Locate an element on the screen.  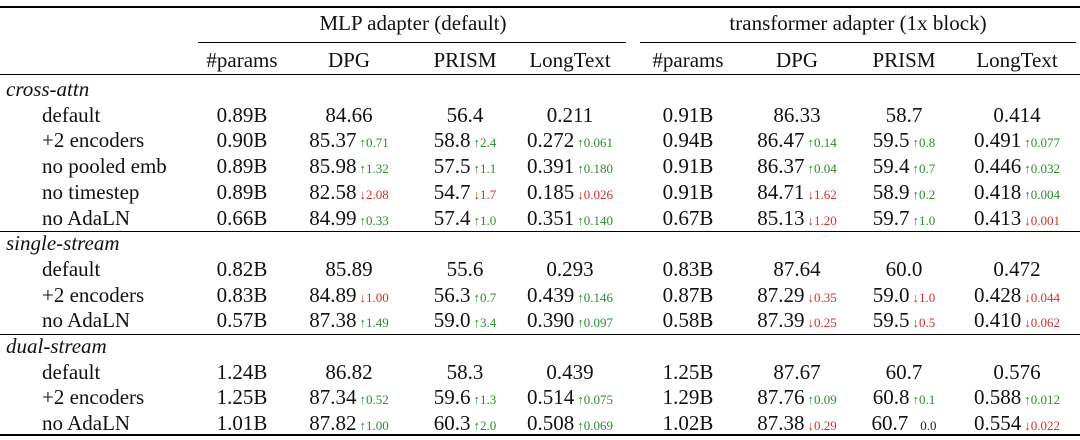
cell-value: 87.34 is located at coordinates (333, 397).